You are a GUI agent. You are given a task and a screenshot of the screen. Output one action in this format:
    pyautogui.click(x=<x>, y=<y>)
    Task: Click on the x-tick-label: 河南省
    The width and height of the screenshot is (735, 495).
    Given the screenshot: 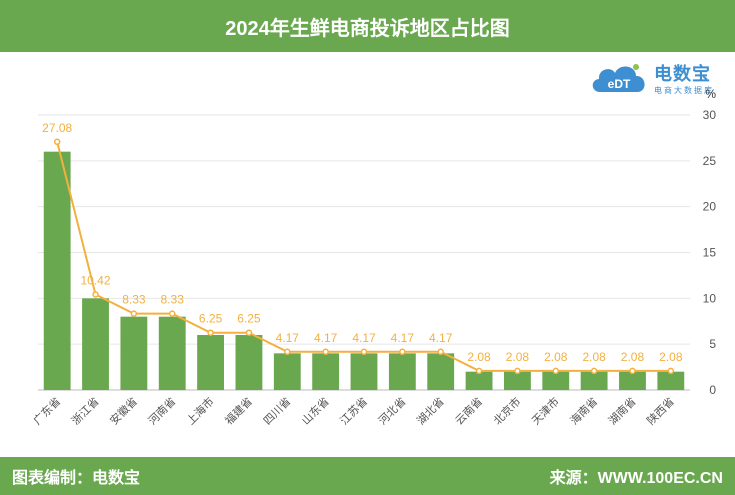 What is the action you would take?
    pyautogui.click(x=162, y=411)
    